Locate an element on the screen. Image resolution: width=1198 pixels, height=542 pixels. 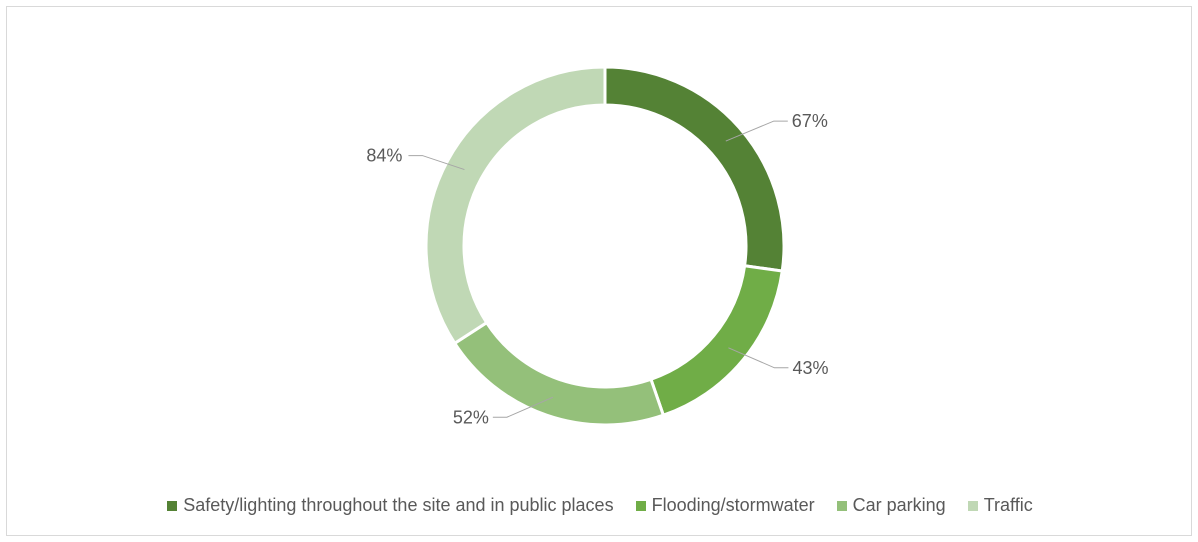
data-label-2: 52% is located at coordinates (471, 417).